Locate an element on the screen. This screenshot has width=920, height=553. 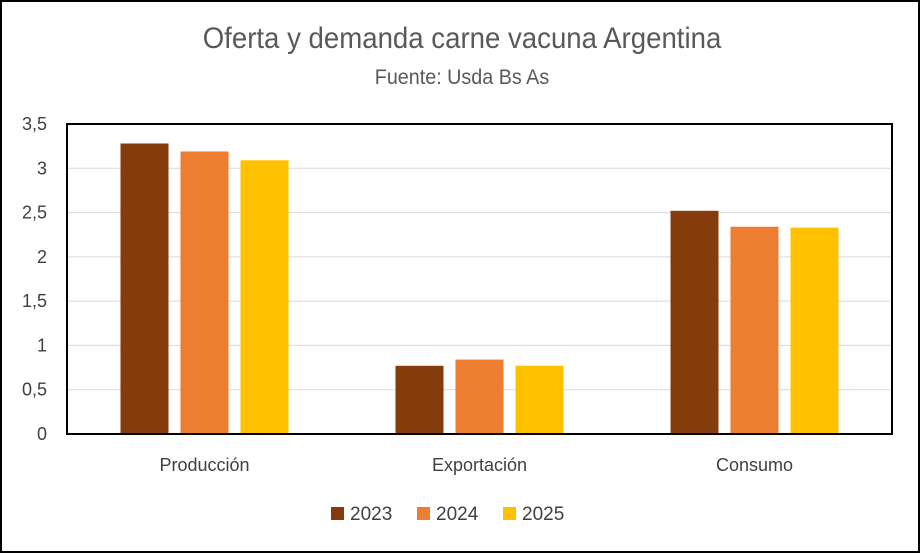
y-tick-label: 0 is located at coordinates (42, 434).